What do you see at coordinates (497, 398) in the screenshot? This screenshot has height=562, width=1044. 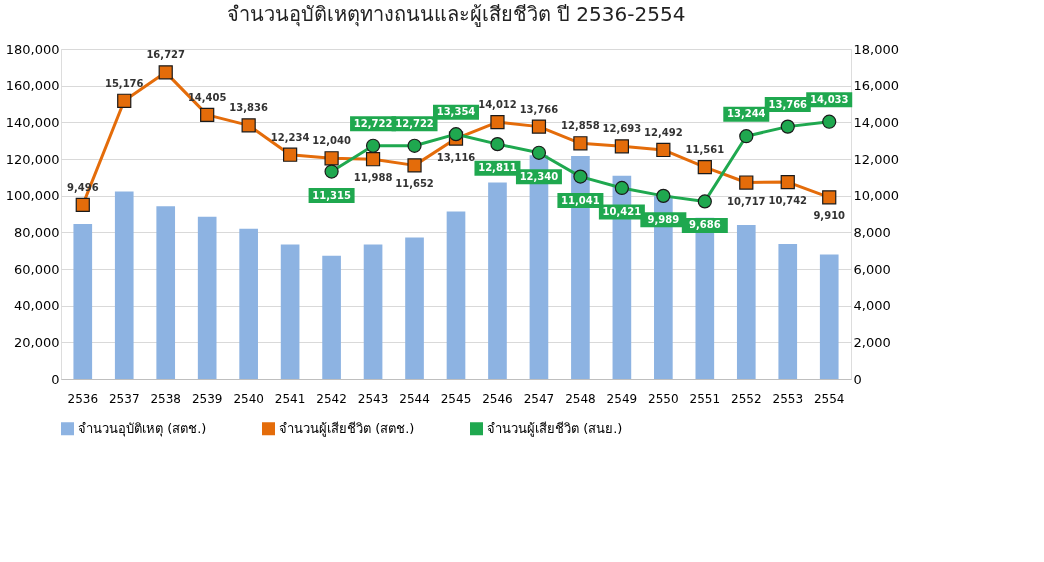 I see `x-tick-label: 2546` at bounding box center [497, 398].